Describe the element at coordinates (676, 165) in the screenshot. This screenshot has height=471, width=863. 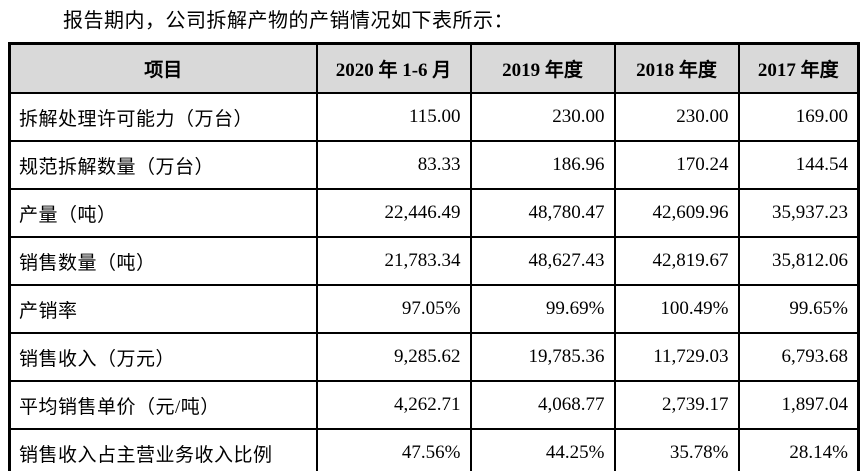
I see `cell-value: 170.24` at that location.